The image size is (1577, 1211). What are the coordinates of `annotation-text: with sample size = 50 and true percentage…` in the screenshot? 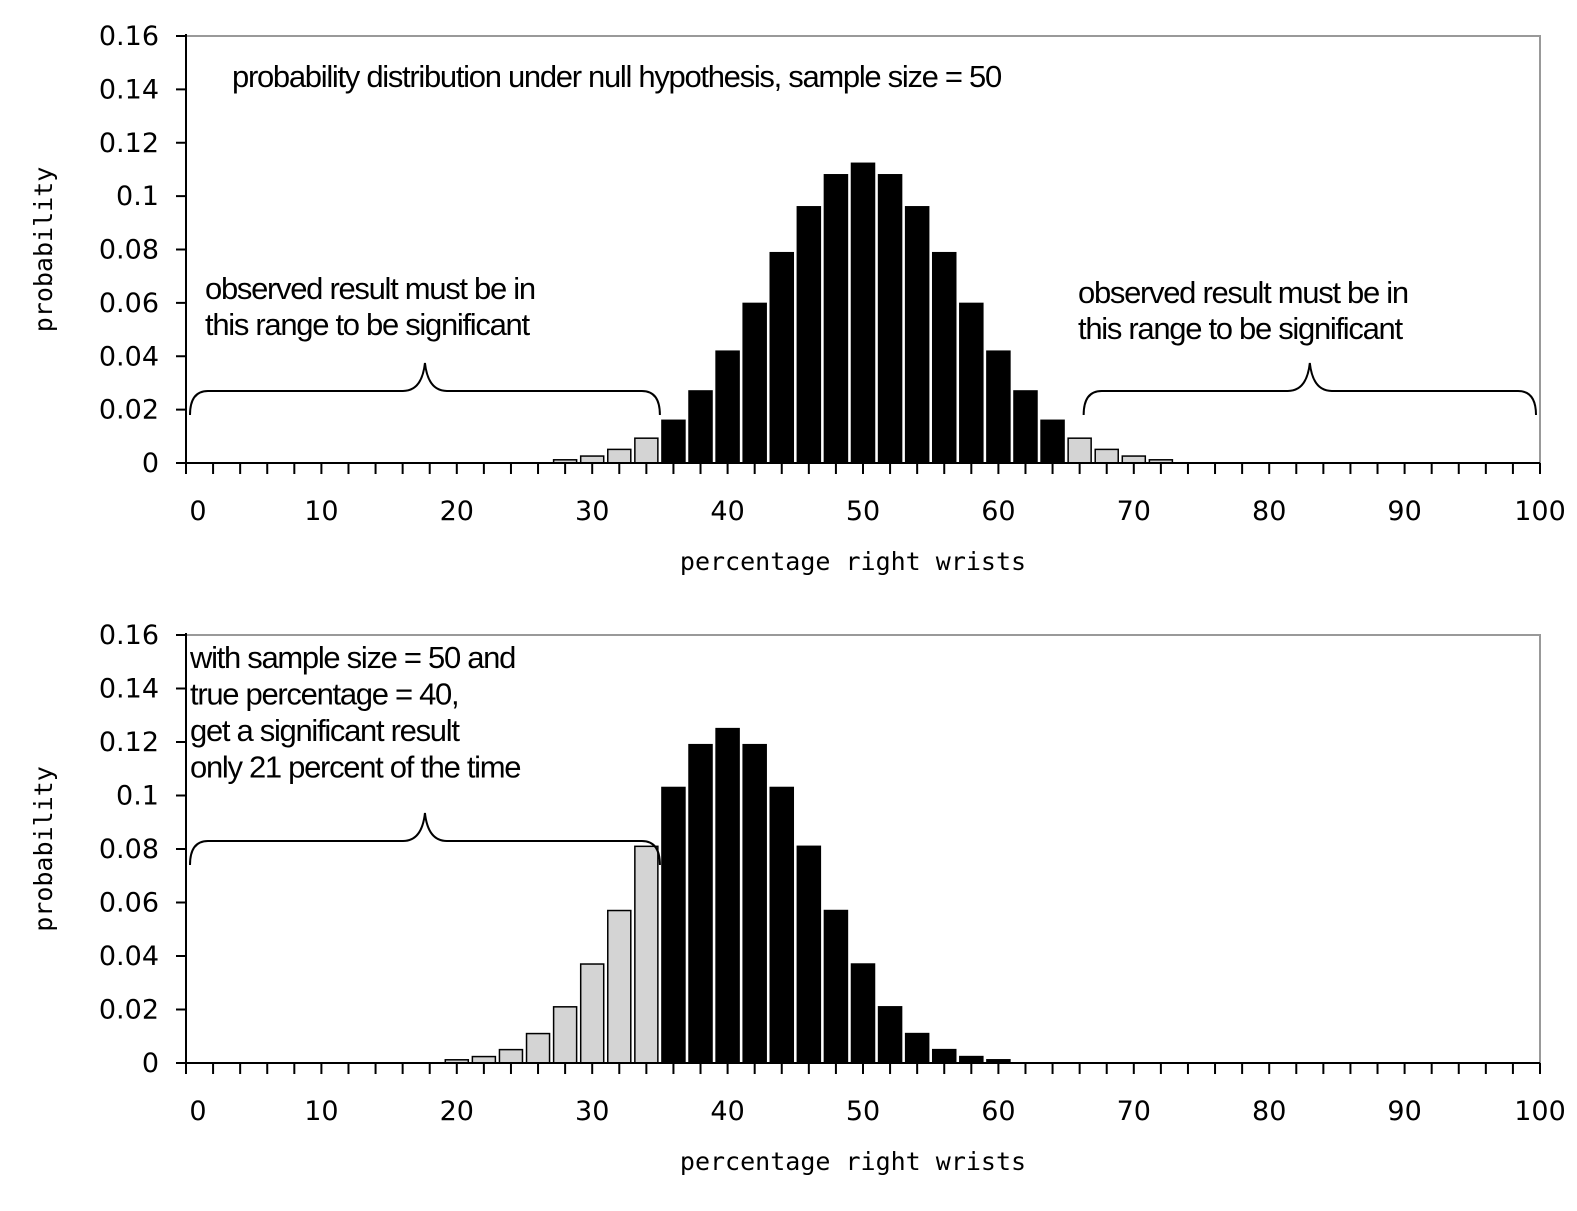 It's located at (354, 712).